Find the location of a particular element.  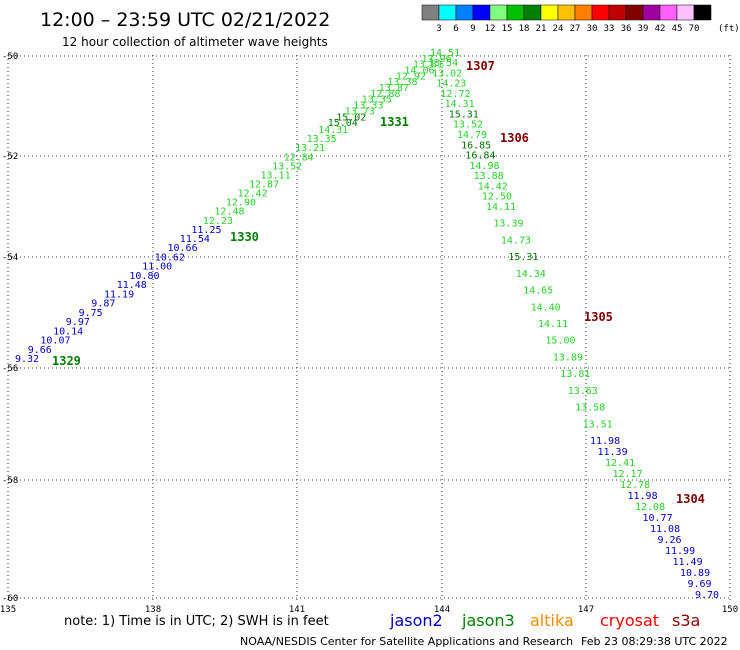

wave-height-label: 10.77 is located at coordinates (658, 518).